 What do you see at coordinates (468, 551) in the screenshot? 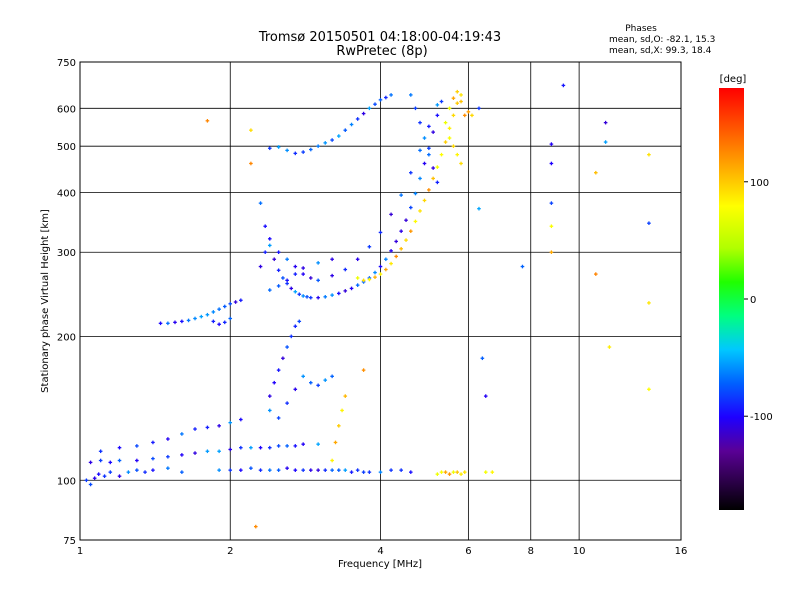
I see `x-tick-label: 6` at bounding box center [468, 551].